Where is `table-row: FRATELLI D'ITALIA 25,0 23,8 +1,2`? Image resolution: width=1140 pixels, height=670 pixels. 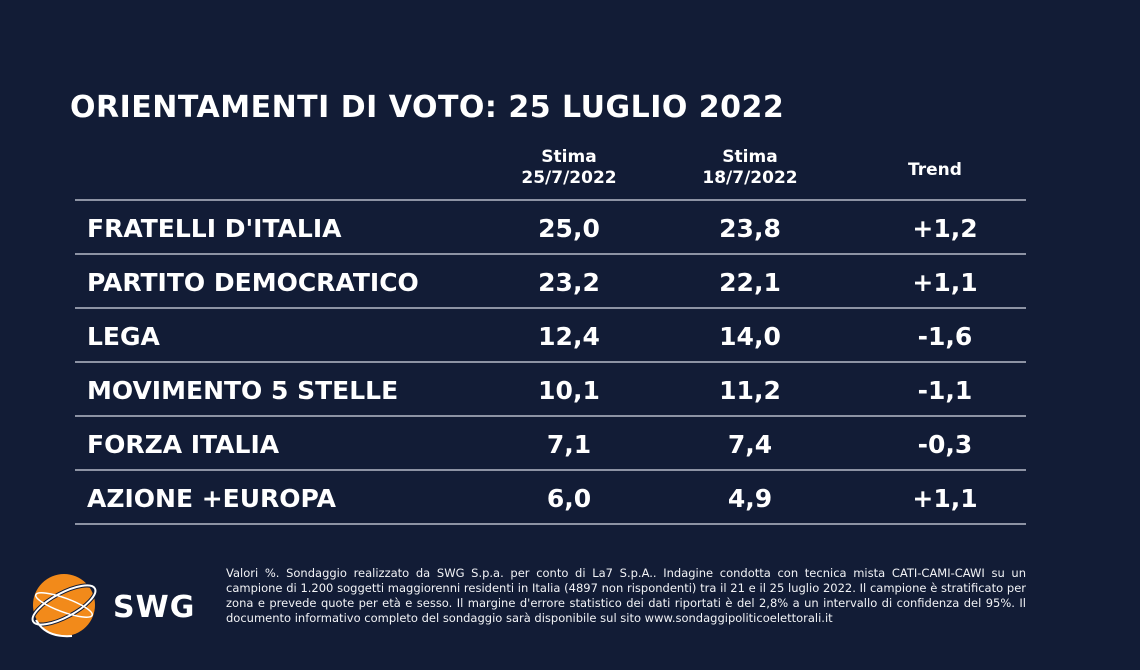
table-row: FRATELLI D'ITALIA 25,0 23,8 +1,2 is located at coordinates (550, 228).